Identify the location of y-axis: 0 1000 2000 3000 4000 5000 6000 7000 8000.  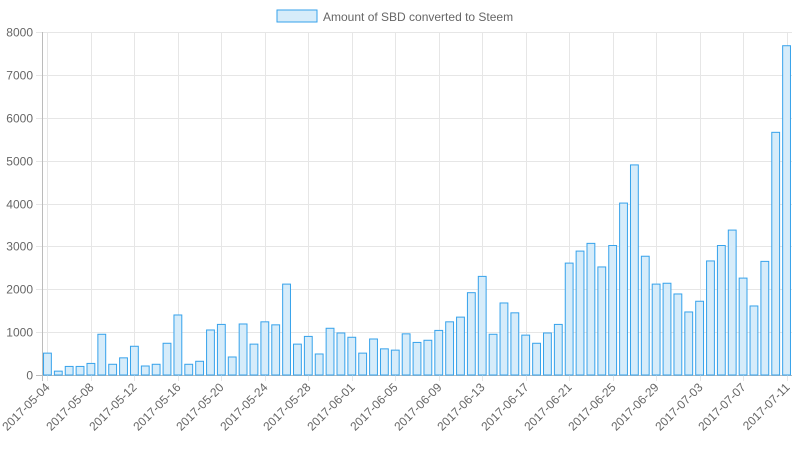
(24, 204).